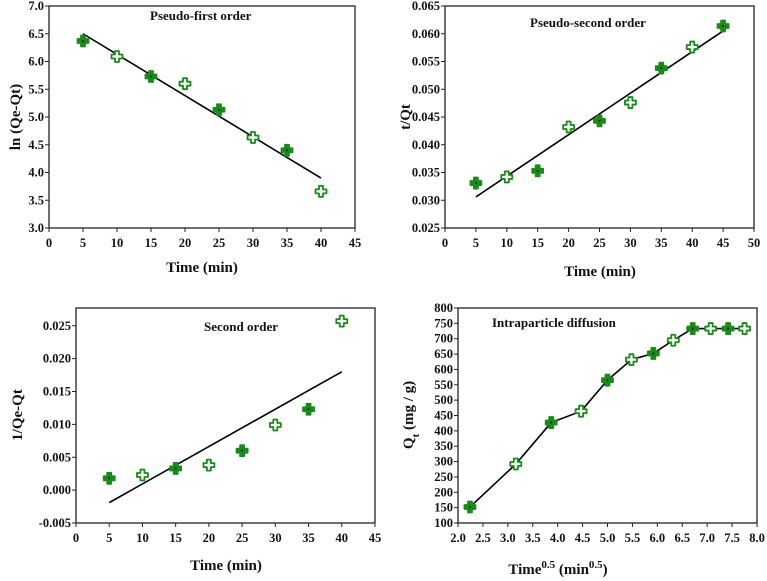  I want to click on y-tick-label: 0.045, so click(426, 117).